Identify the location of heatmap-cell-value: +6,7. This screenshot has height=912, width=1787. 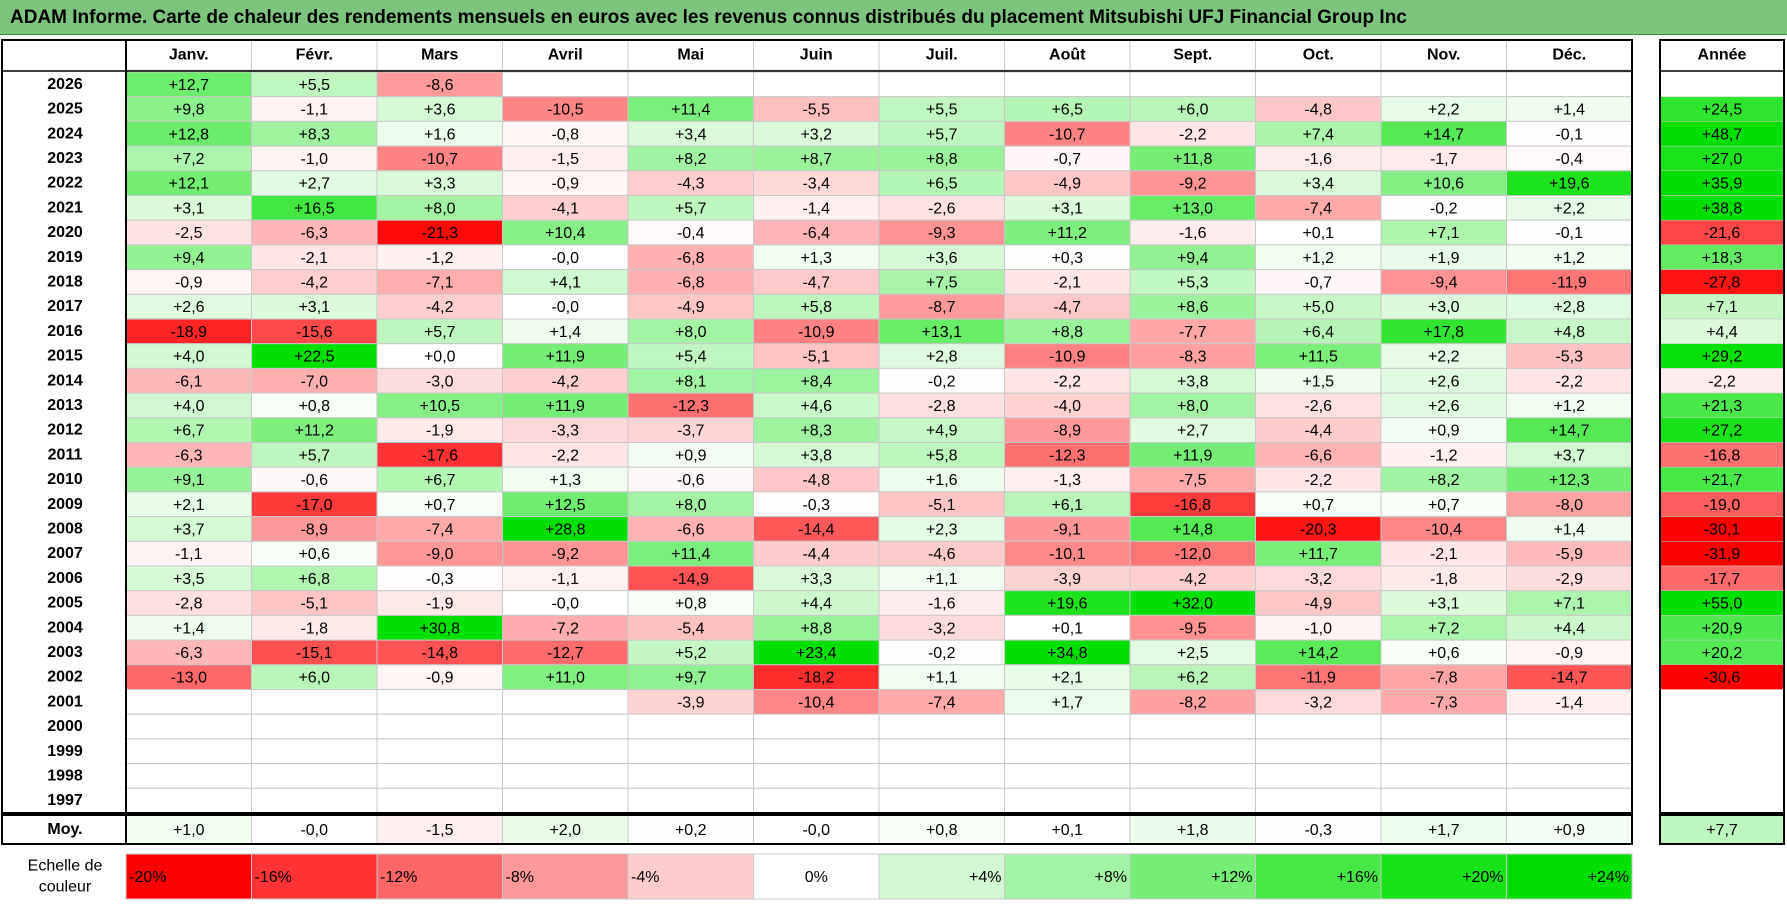
(189, 431).